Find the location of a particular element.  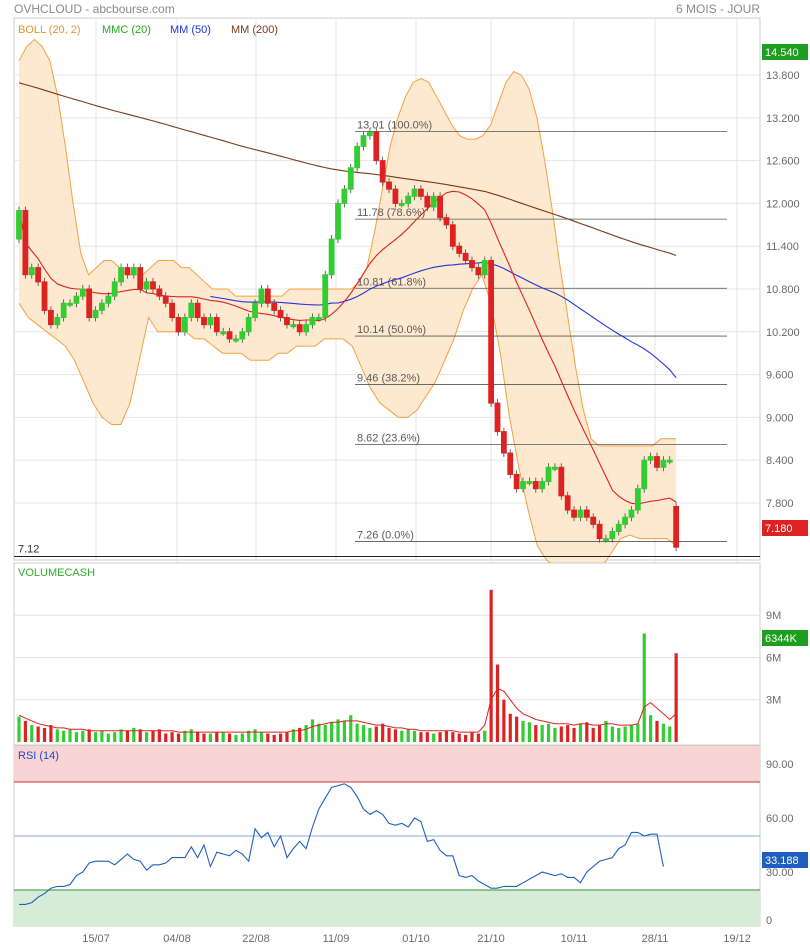

volume-tick-label: 6M is located at coordinates (773, 658).